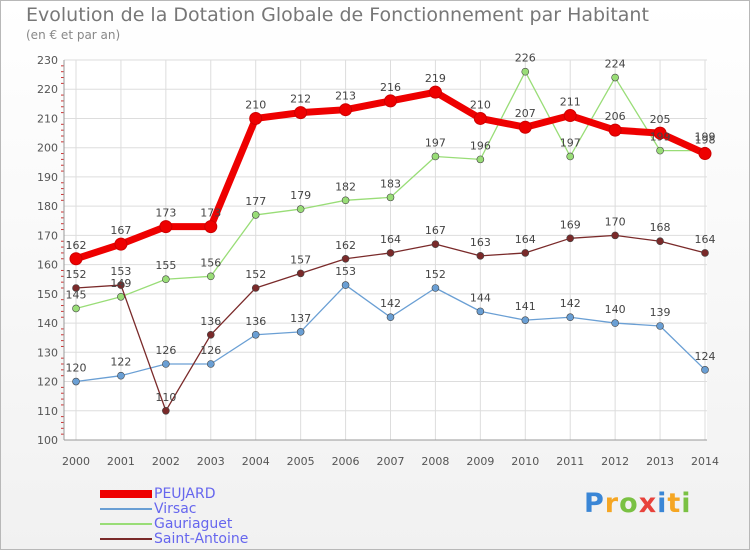 The width and height of the screenshot is (750, 550). I want to click on data-label: 144, so click(480, 297).